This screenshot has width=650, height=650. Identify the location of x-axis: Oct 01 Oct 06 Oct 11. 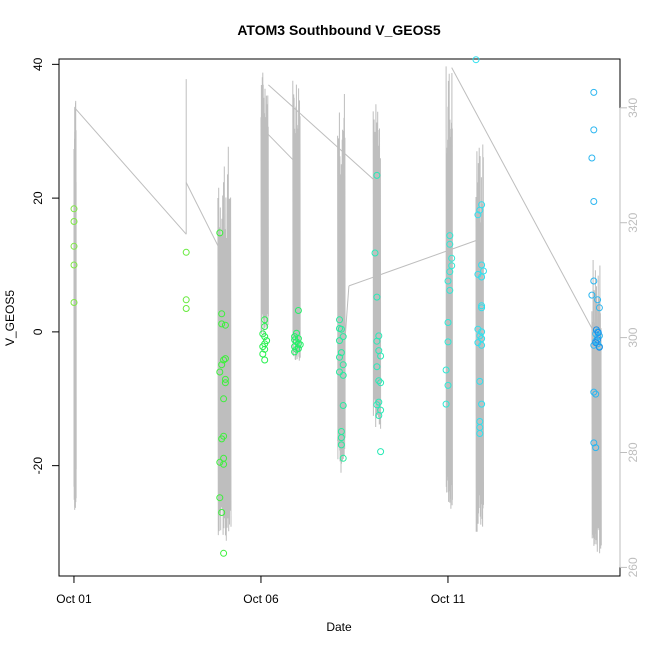
(261, 590).